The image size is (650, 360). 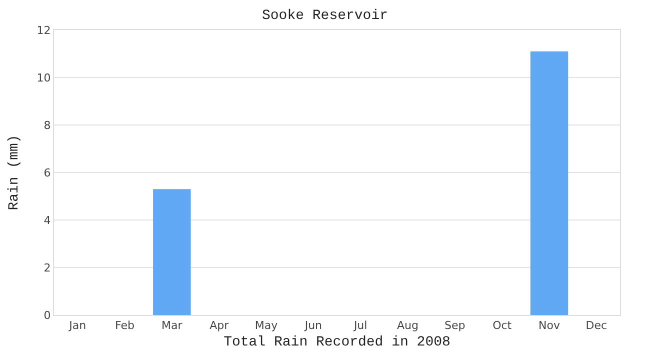 I want to click on y-tick-label: 0, so click(x=47, y=315).